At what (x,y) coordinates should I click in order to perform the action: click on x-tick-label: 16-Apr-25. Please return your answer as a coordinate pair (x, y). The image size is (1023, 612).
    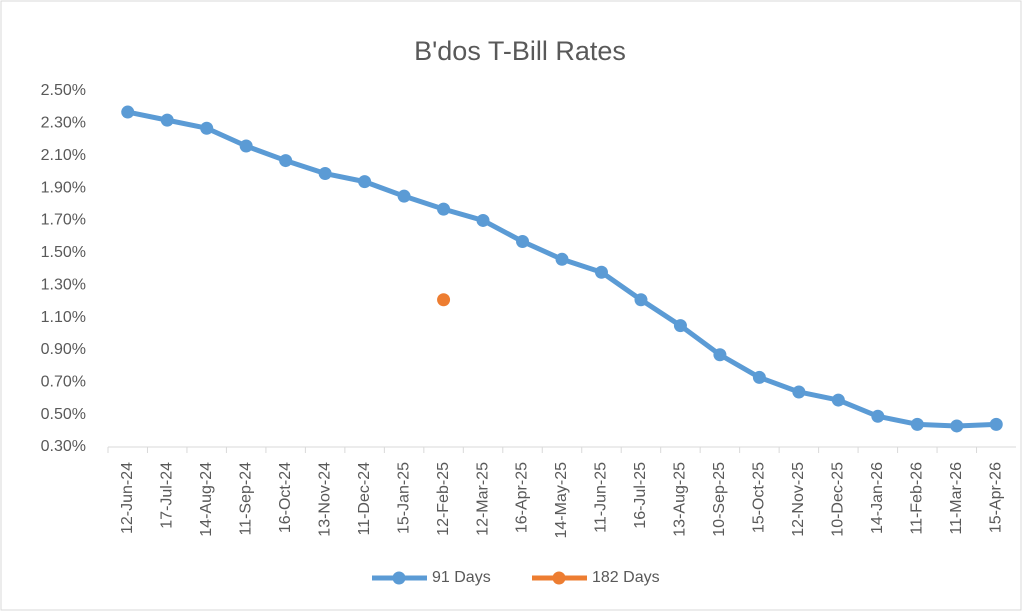
    Looking at the image, I should click on (522, 497).